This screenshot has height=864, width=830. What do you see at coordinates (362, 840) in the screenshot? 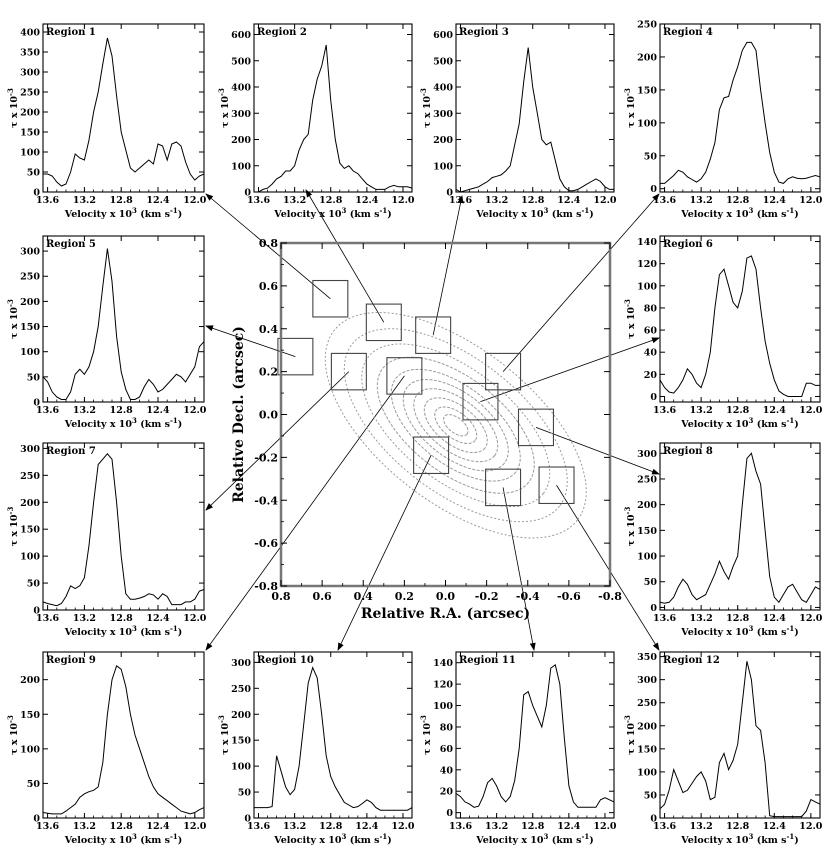
I see `x-axis-label-unit: (km s` at bounding box center [362, 840].